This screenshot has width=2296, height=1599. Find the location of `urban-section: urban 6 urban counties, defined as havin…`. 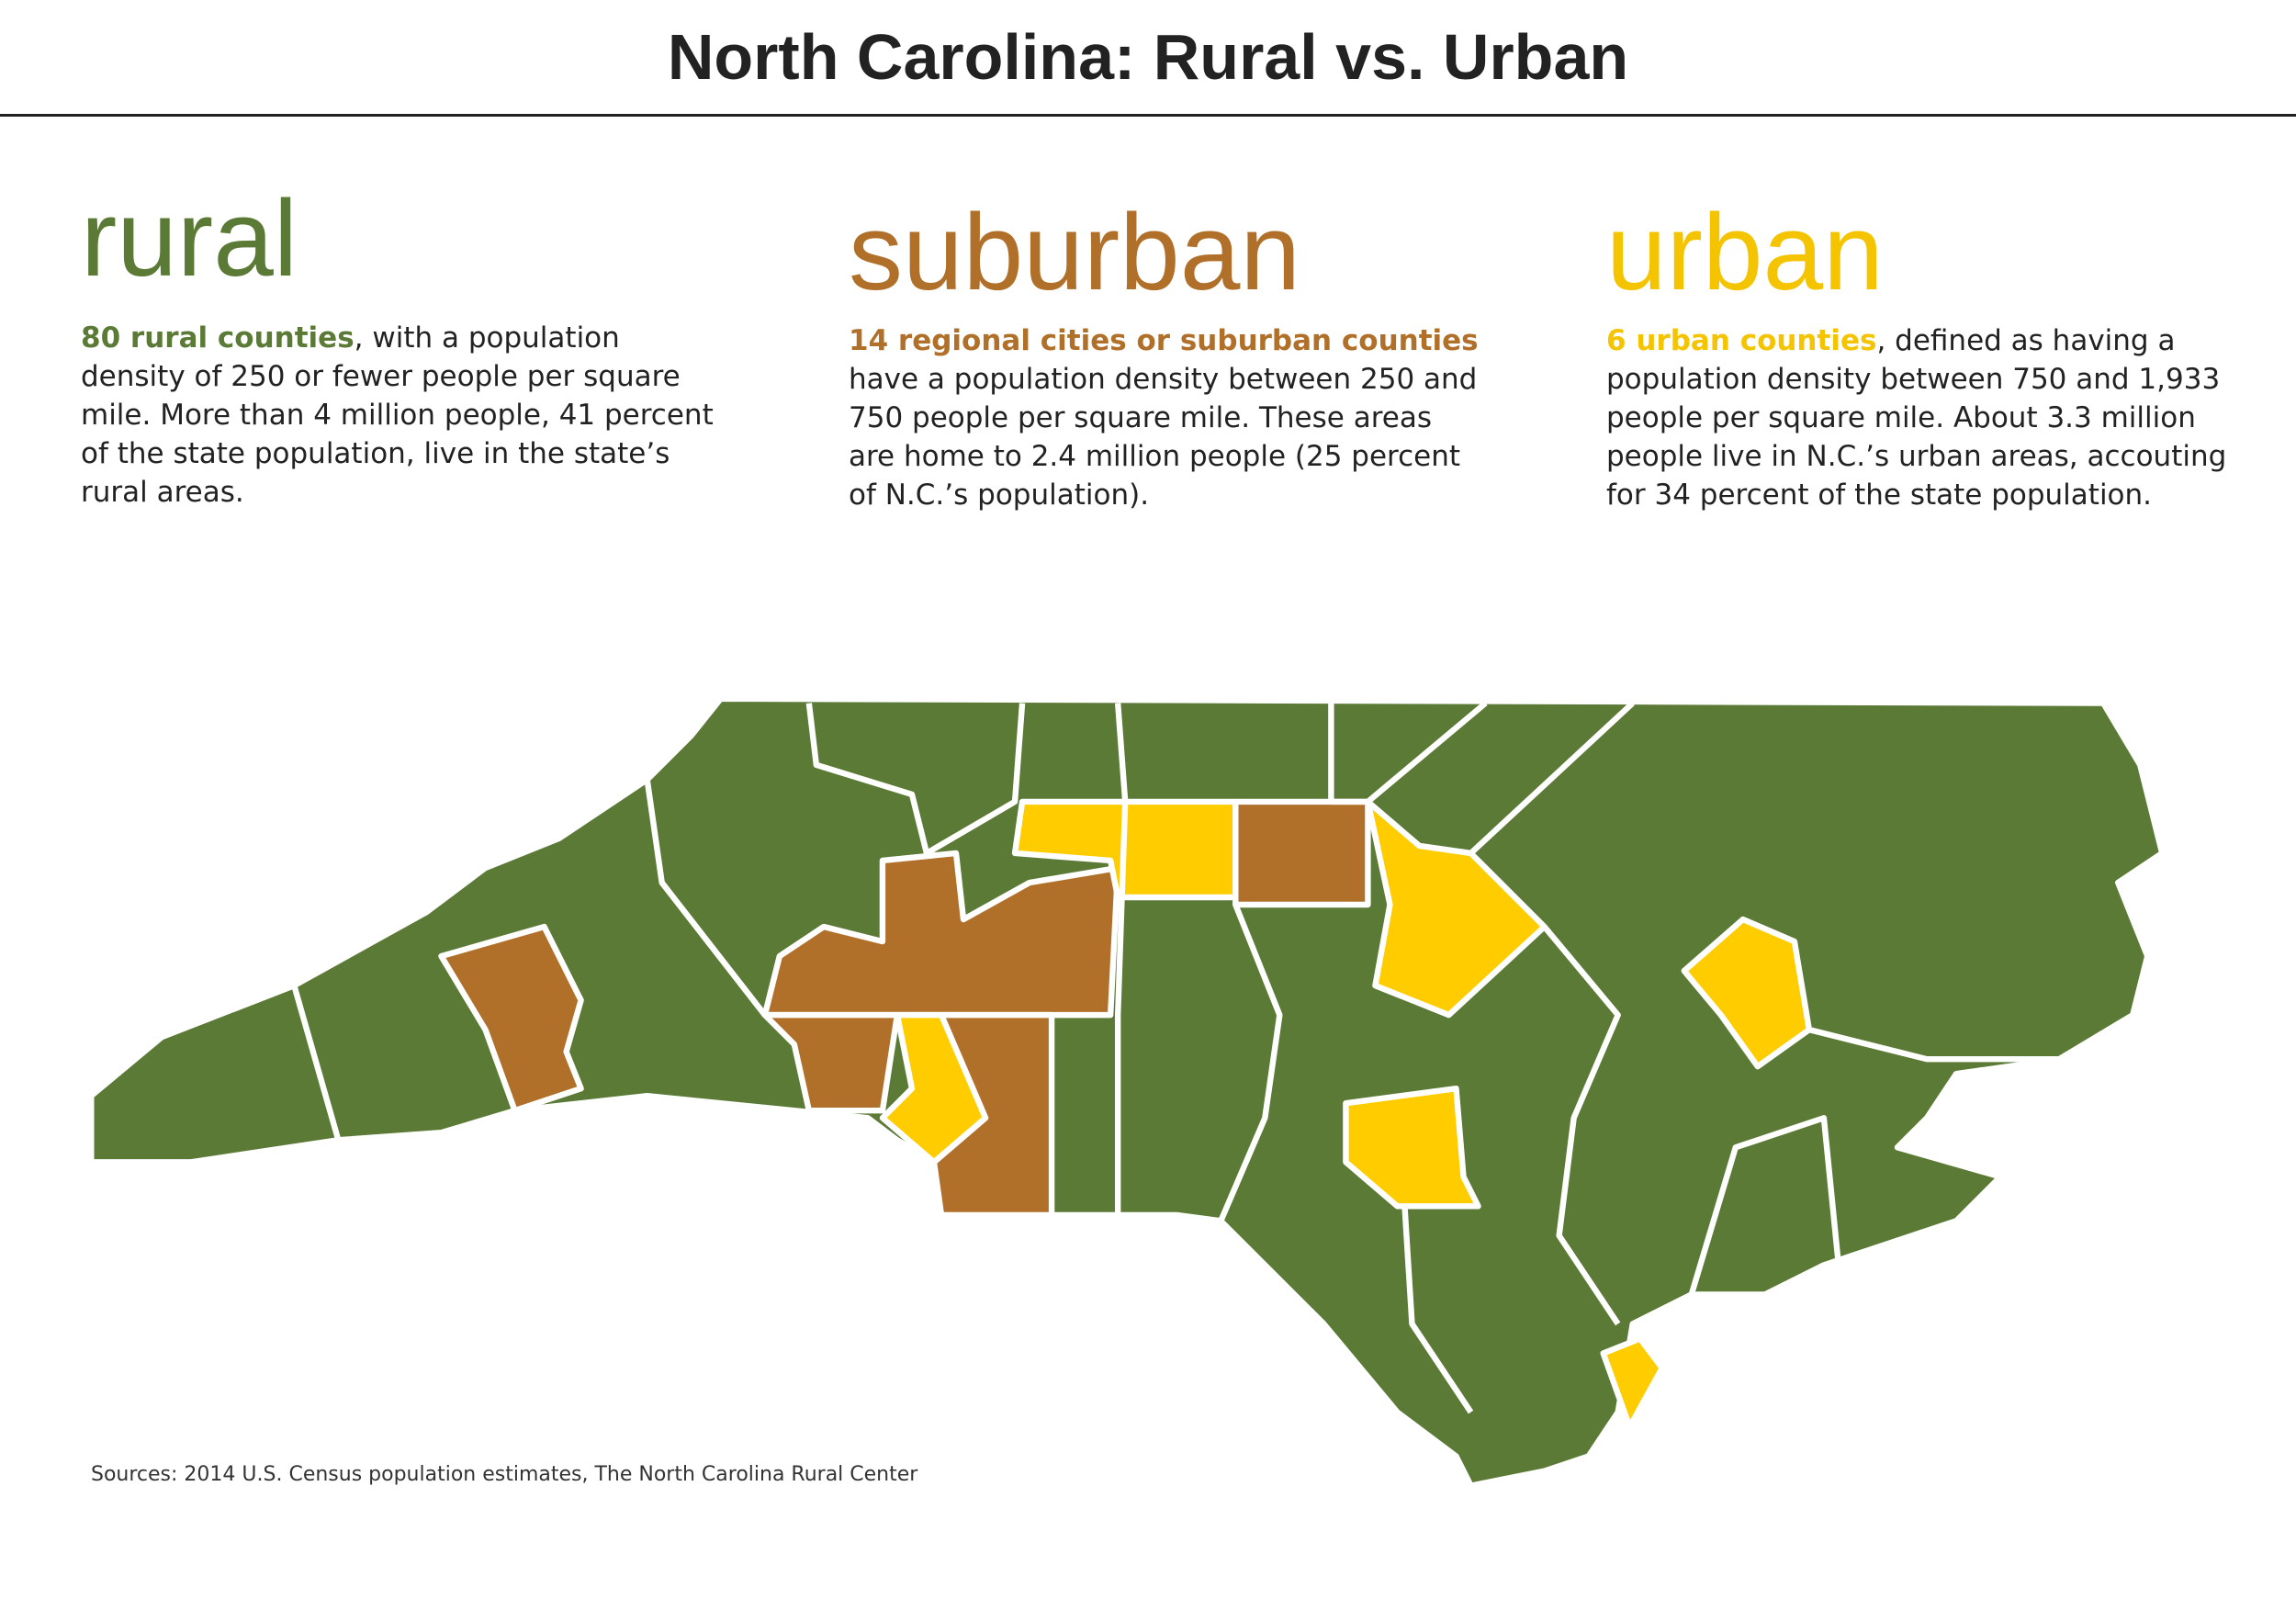

urban-section: urban 6 urban counties, defined as havin… is located at coordinates (1923, 349).